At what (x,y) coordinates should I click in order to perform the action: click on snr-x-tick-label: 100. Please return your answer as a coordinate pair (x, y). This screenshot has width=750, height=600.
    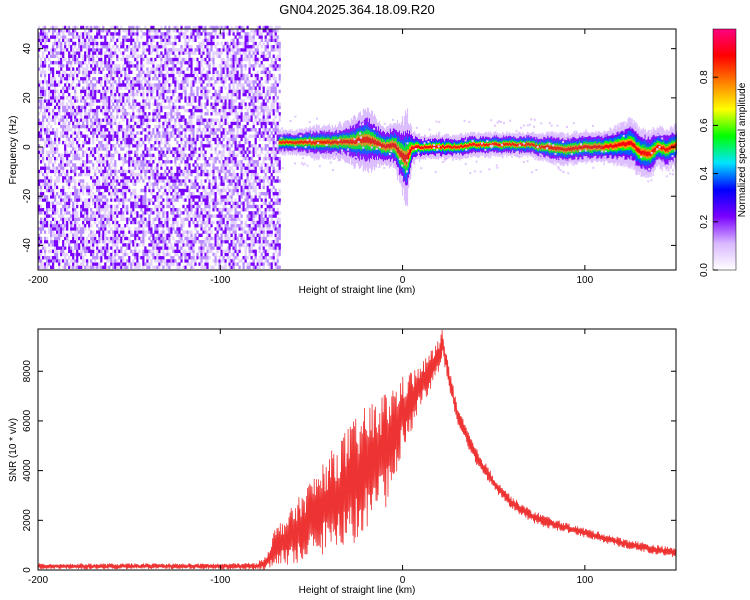
    Looking at the image, I should click on (585, 580).